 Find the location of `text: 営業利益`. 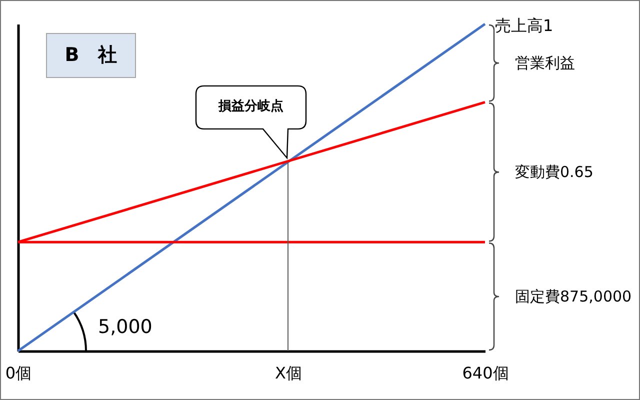

text: 営業利益 is located at coordinates (545, 63).